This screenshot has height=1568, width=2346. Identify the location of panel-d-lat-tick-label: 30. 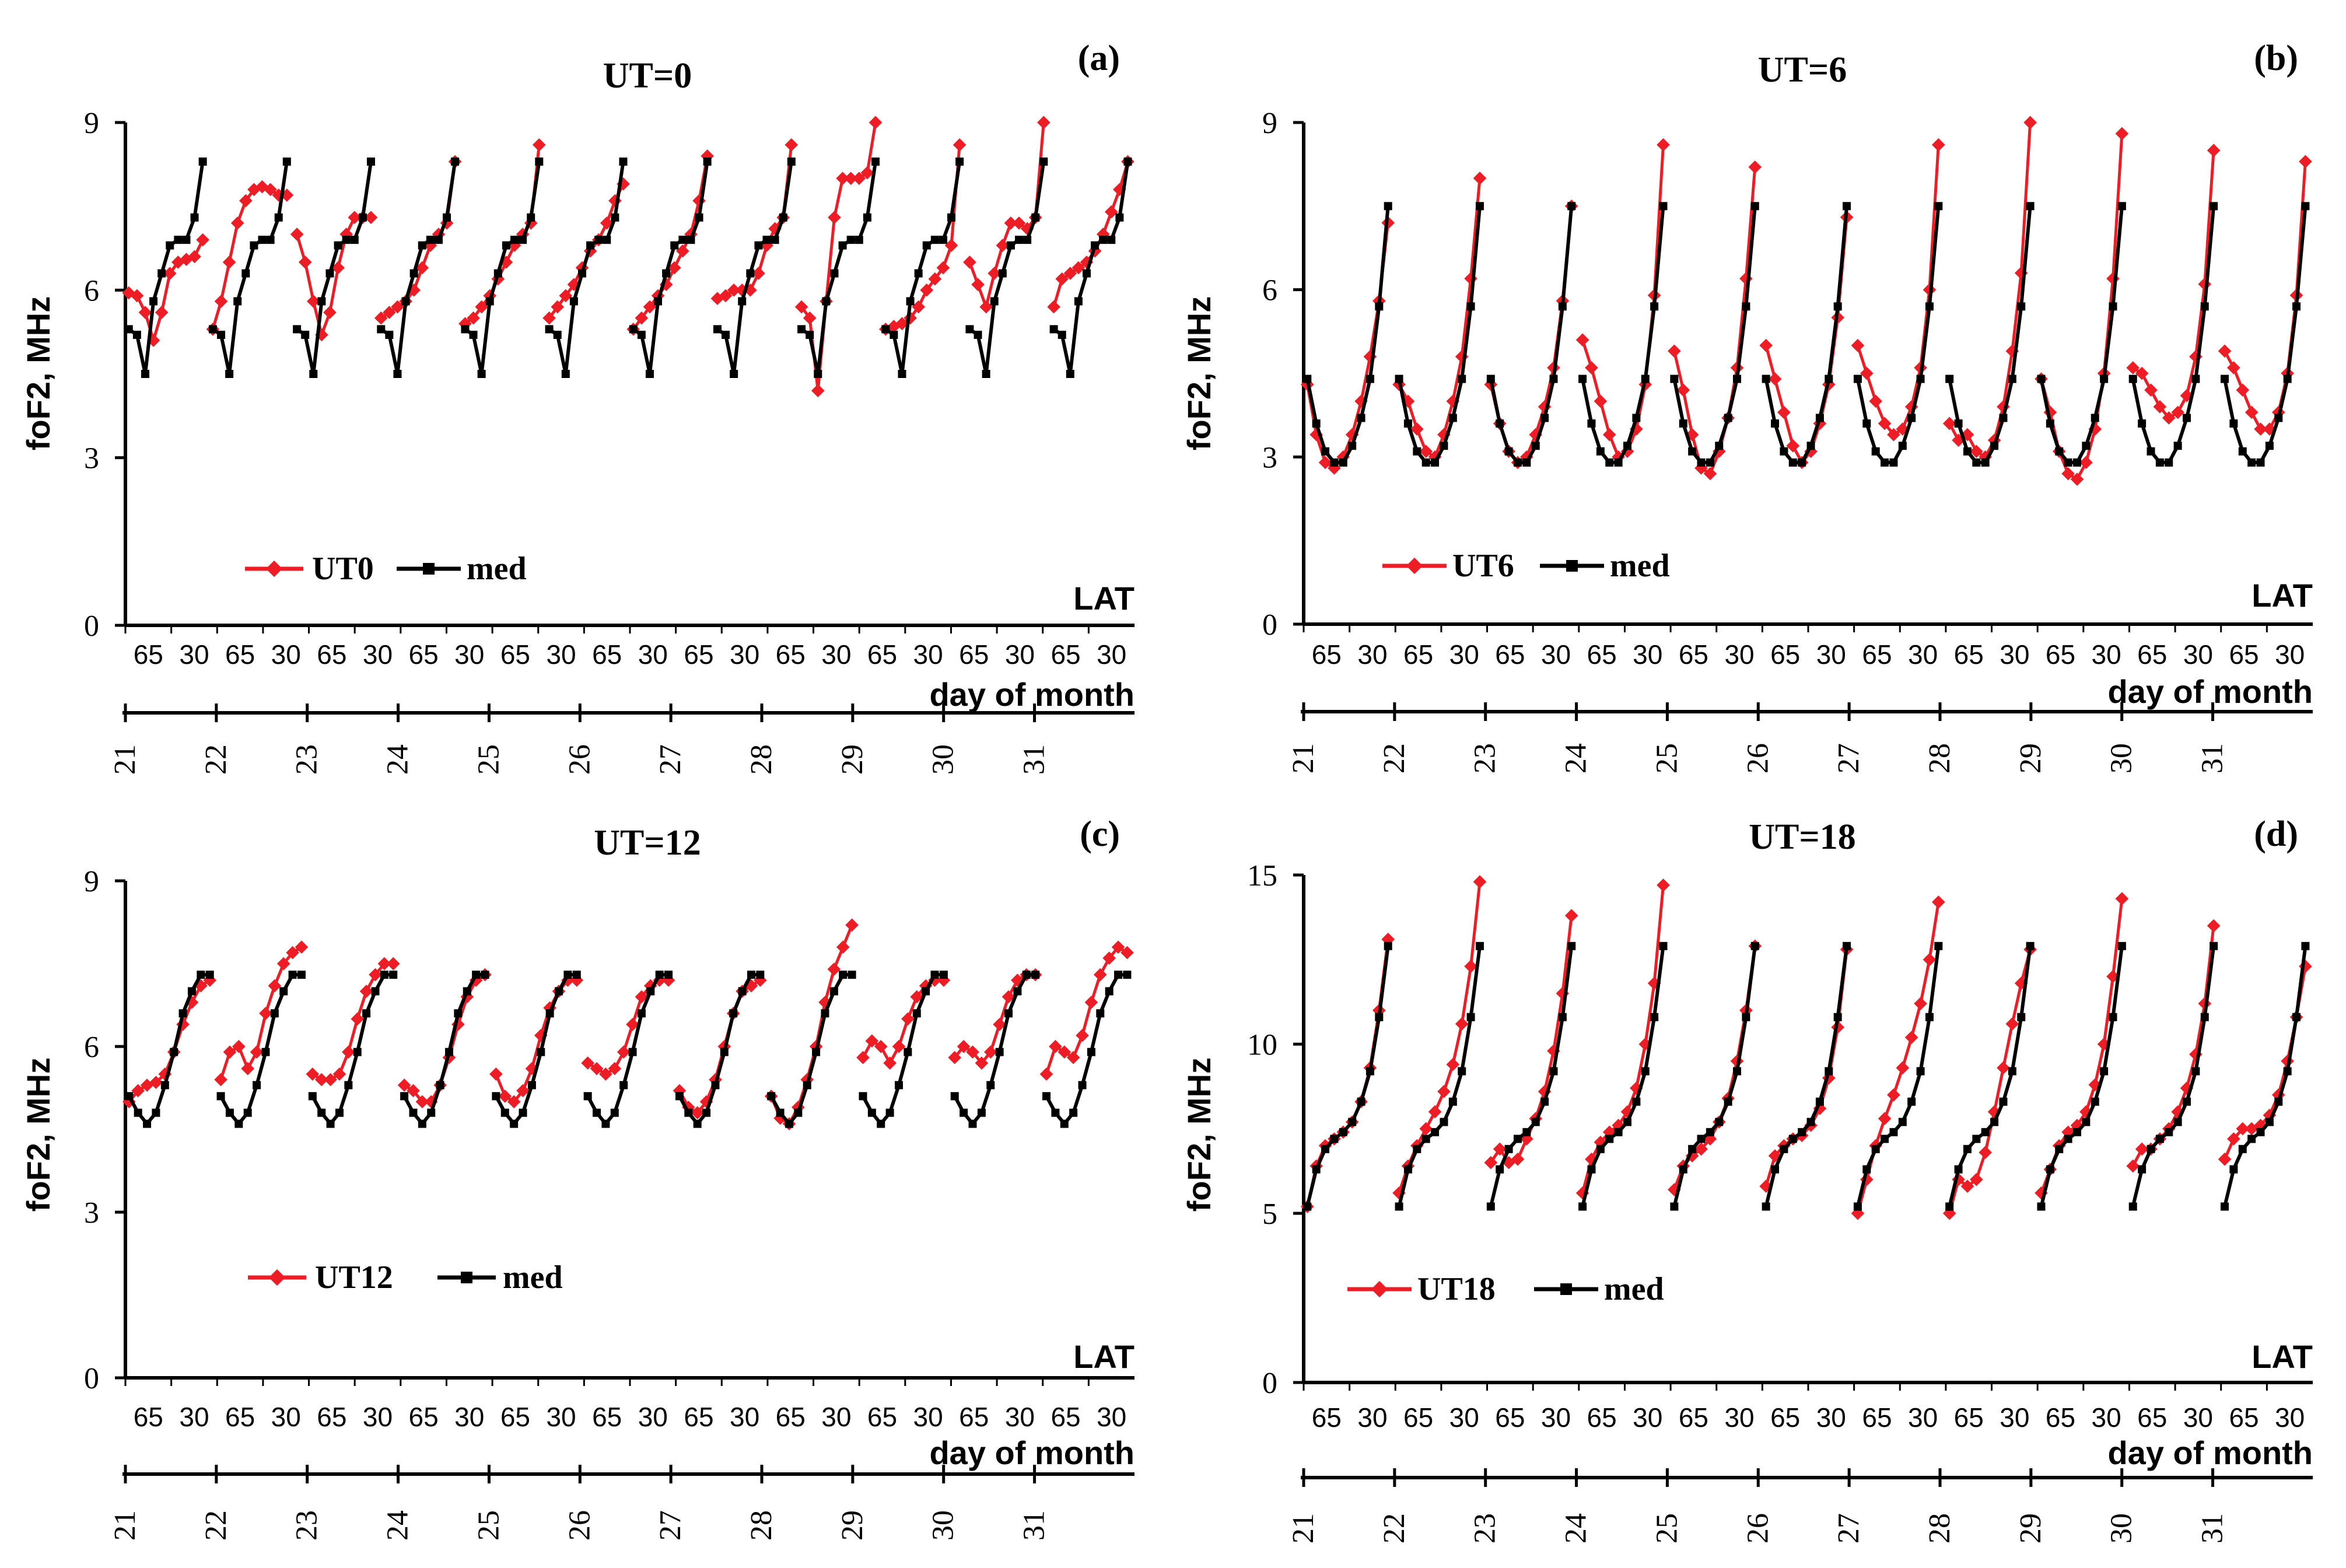
(2014, 1417).